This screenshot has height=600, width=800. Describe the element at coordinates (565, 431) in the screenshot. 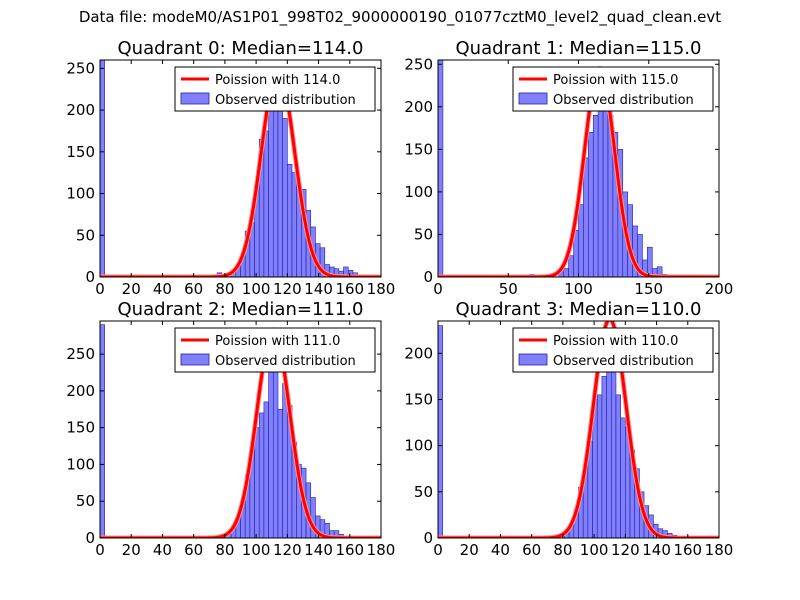

I see `histogram-bars` at that location.